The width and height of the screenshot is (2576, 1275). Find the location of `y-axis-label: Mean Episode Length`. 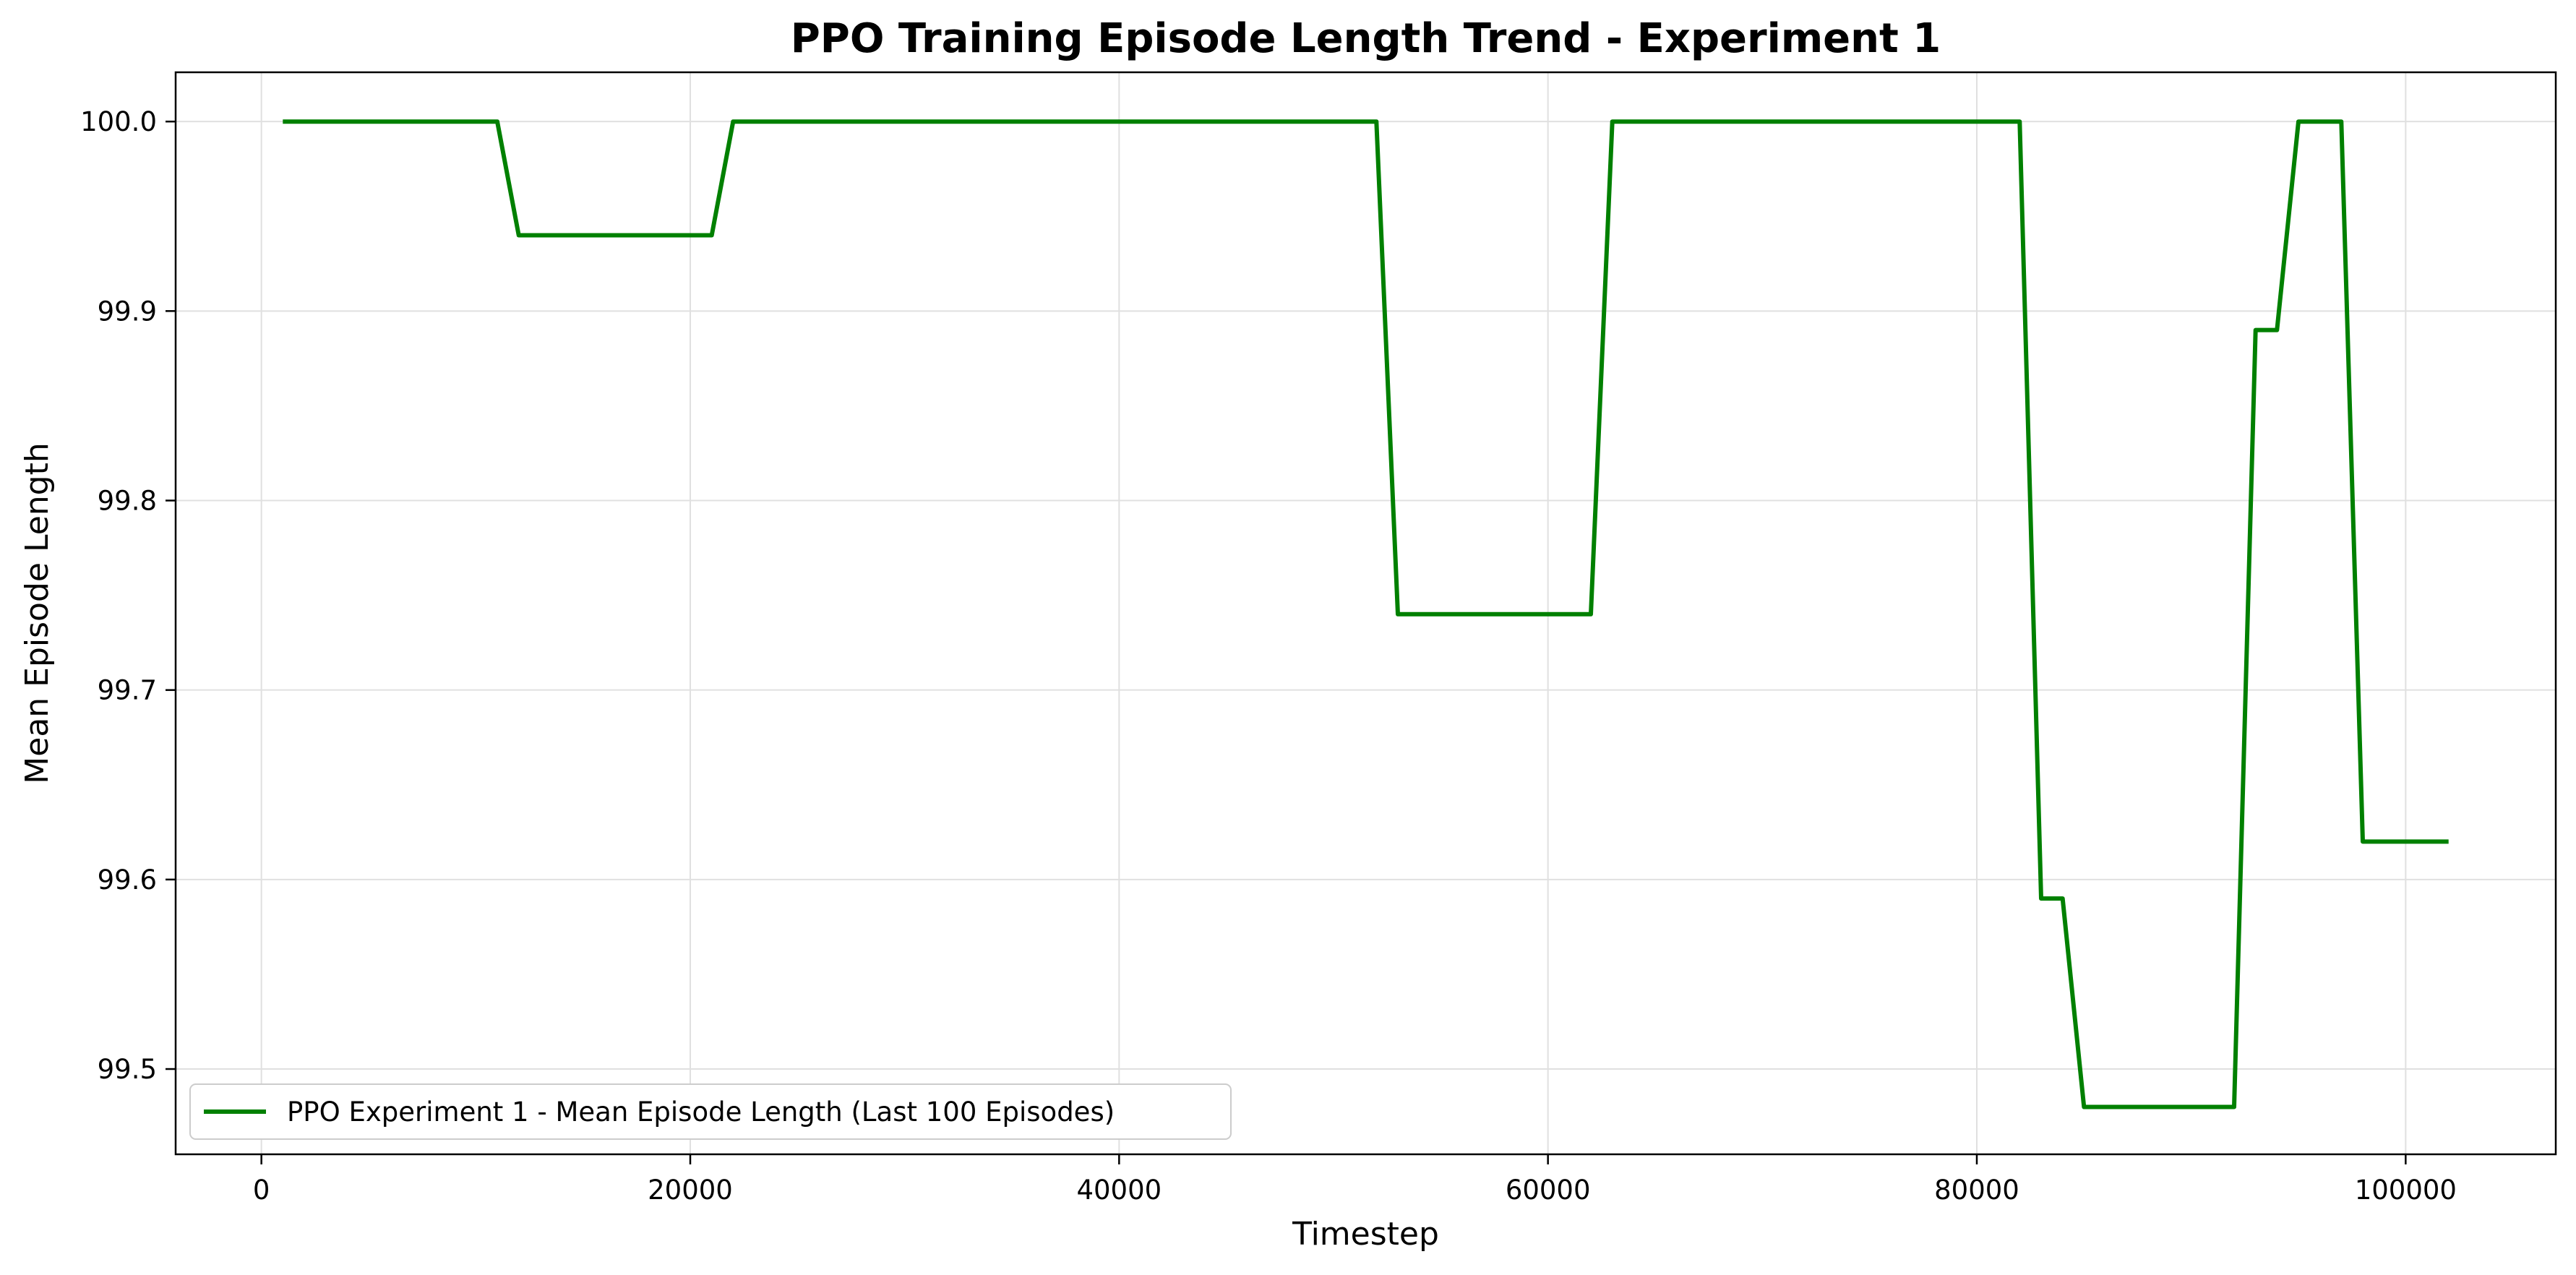

y-axis-label: Mean Episode Length is located at coordinates (38, 613).